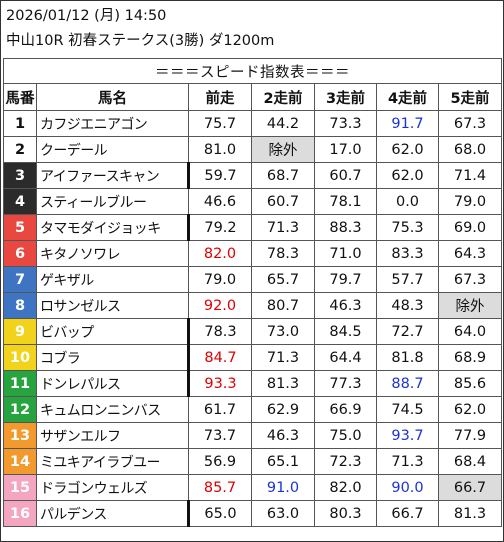  Describe the element at coordinates (283, 253) in the screenshot. I see `speed-index-cell: 78.3` at that location.